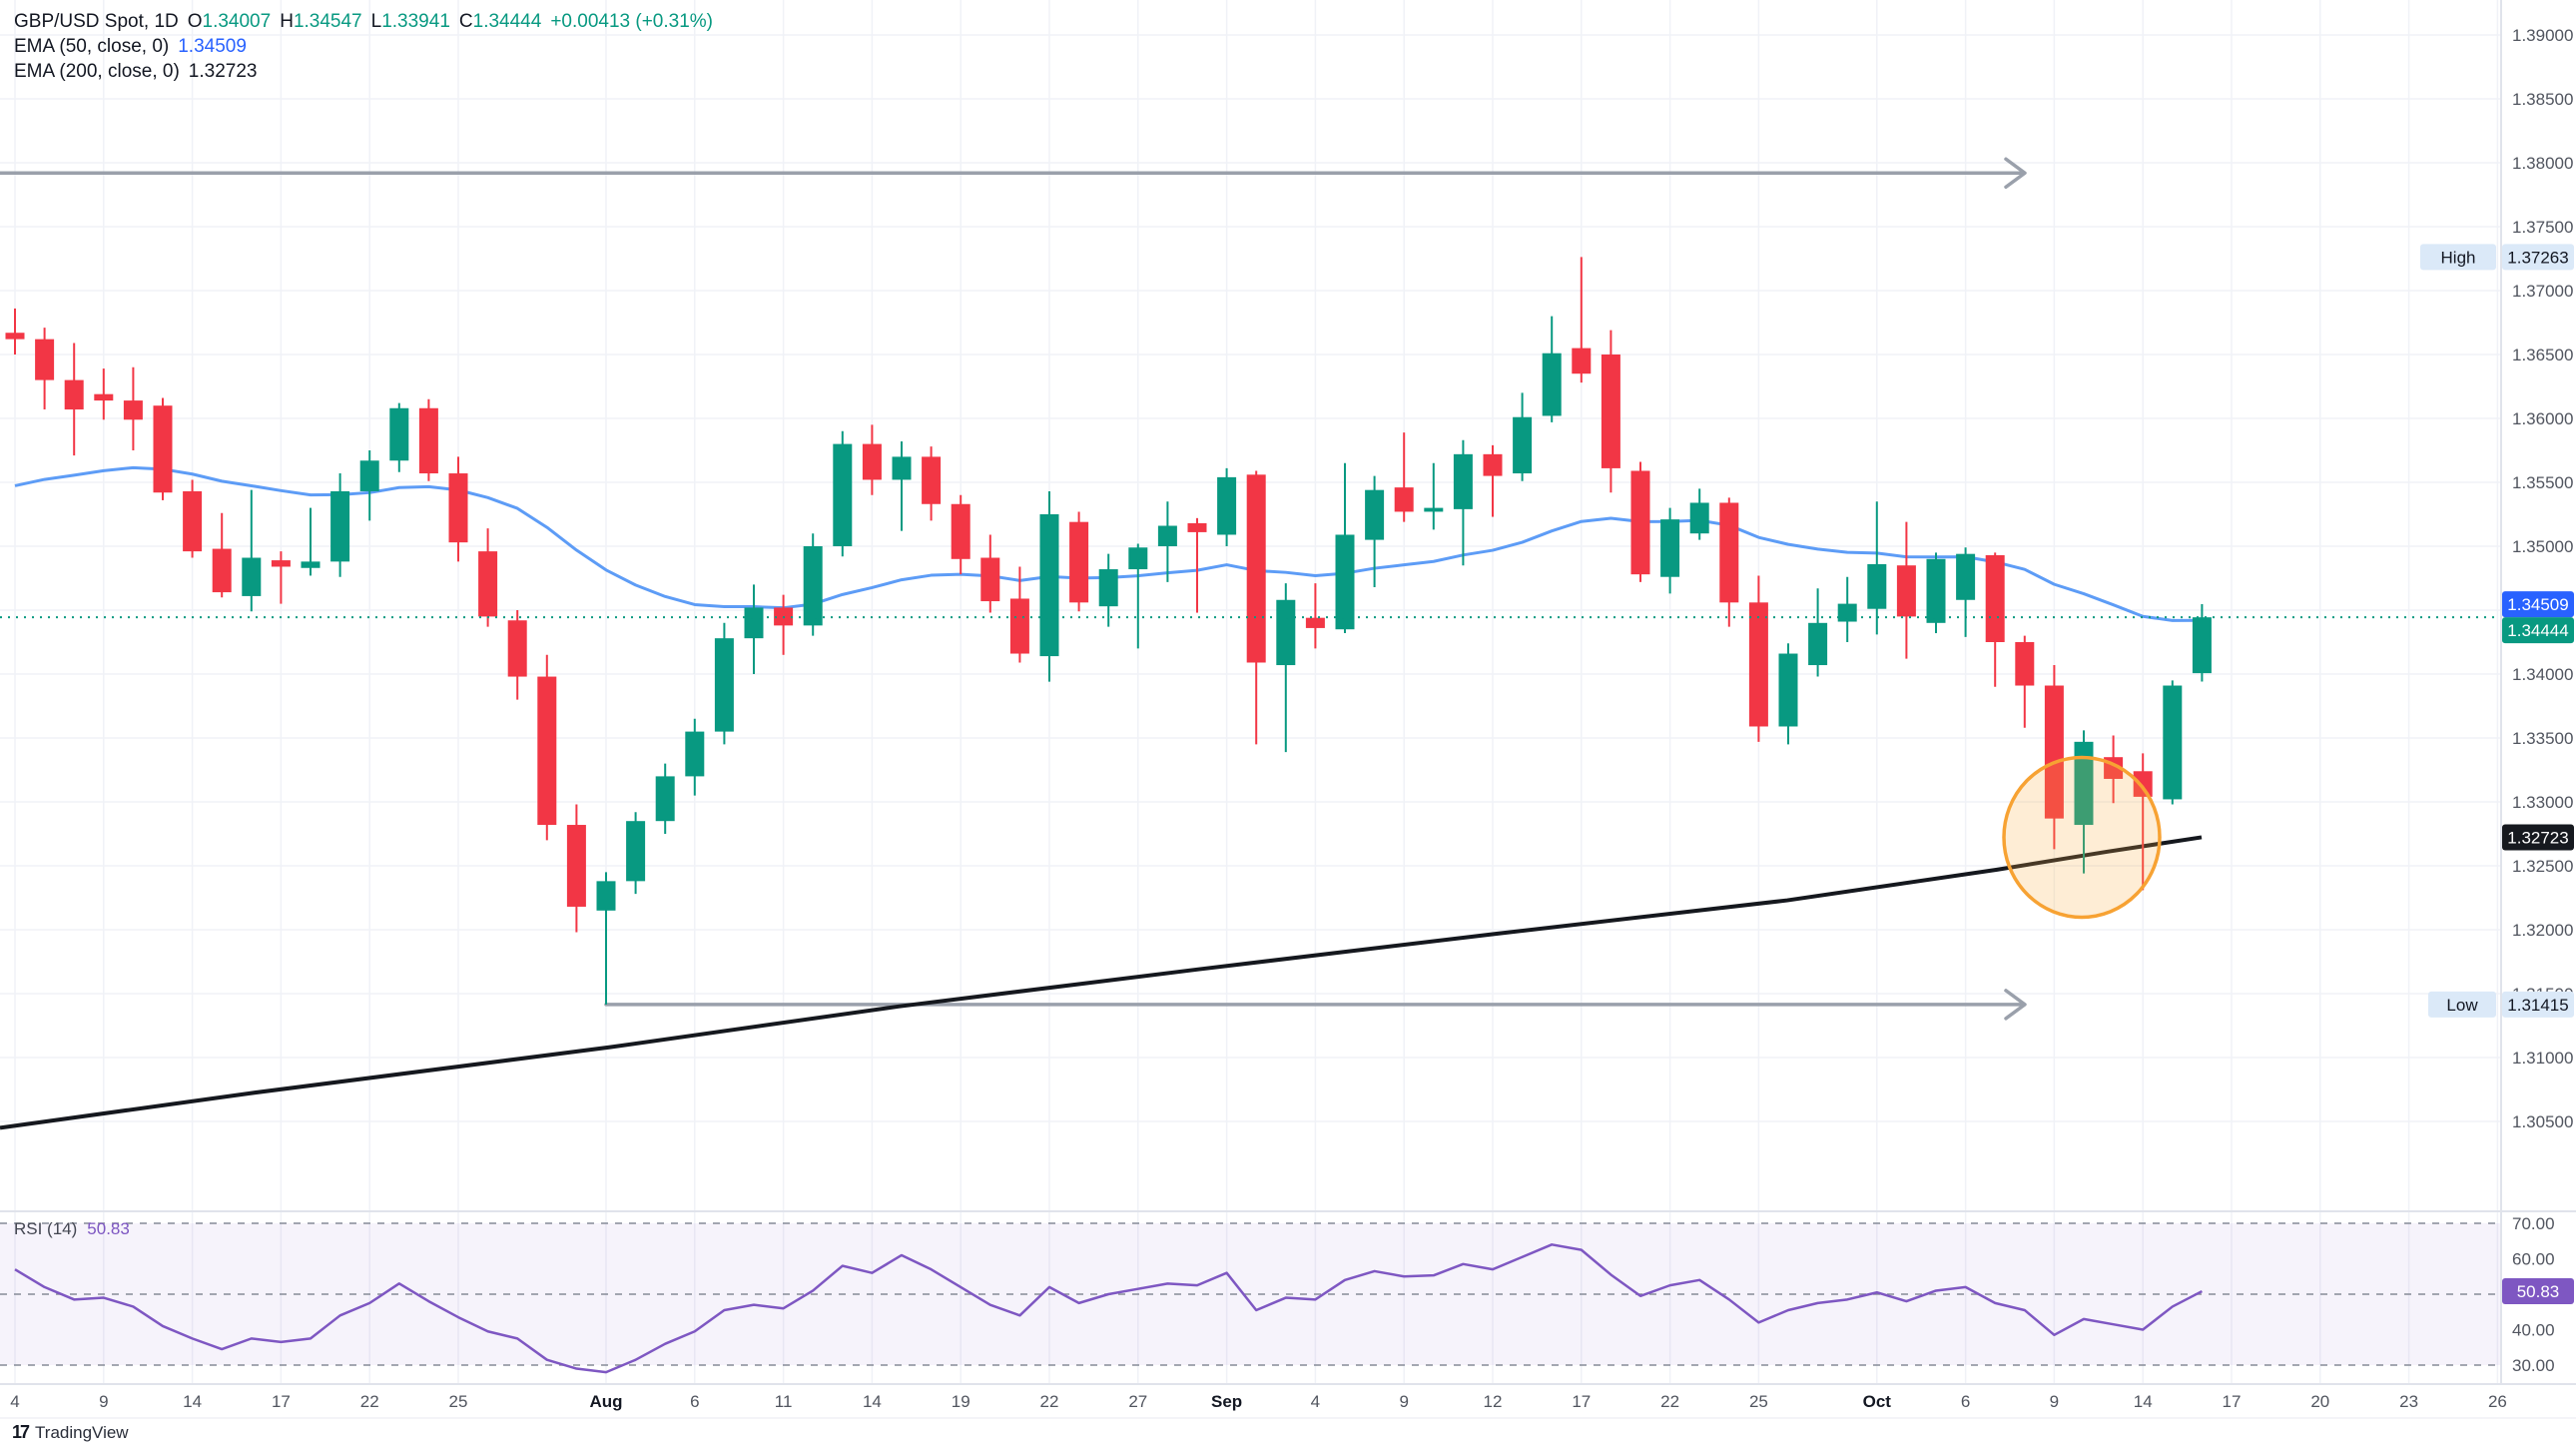 The image size is (2576, 1444). Describe the element at coordinates (2543, 739) in the screenshot. I see `price-tick-label: 1.33500` at that location.